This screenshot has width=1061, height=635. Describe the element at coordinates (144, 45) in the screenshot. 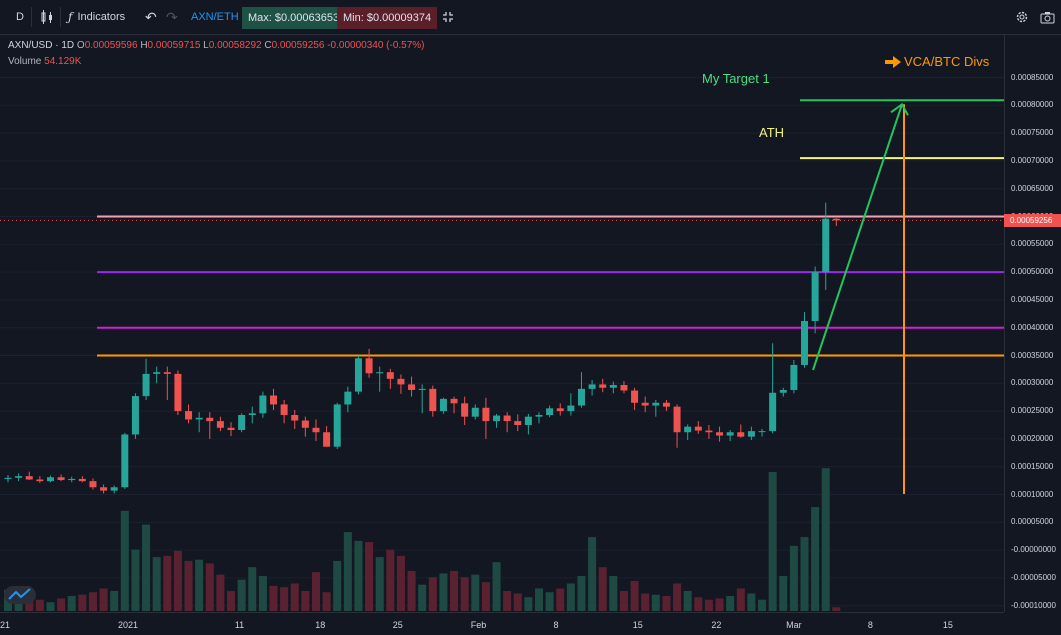

I see `legend-high-key: H` at that location.